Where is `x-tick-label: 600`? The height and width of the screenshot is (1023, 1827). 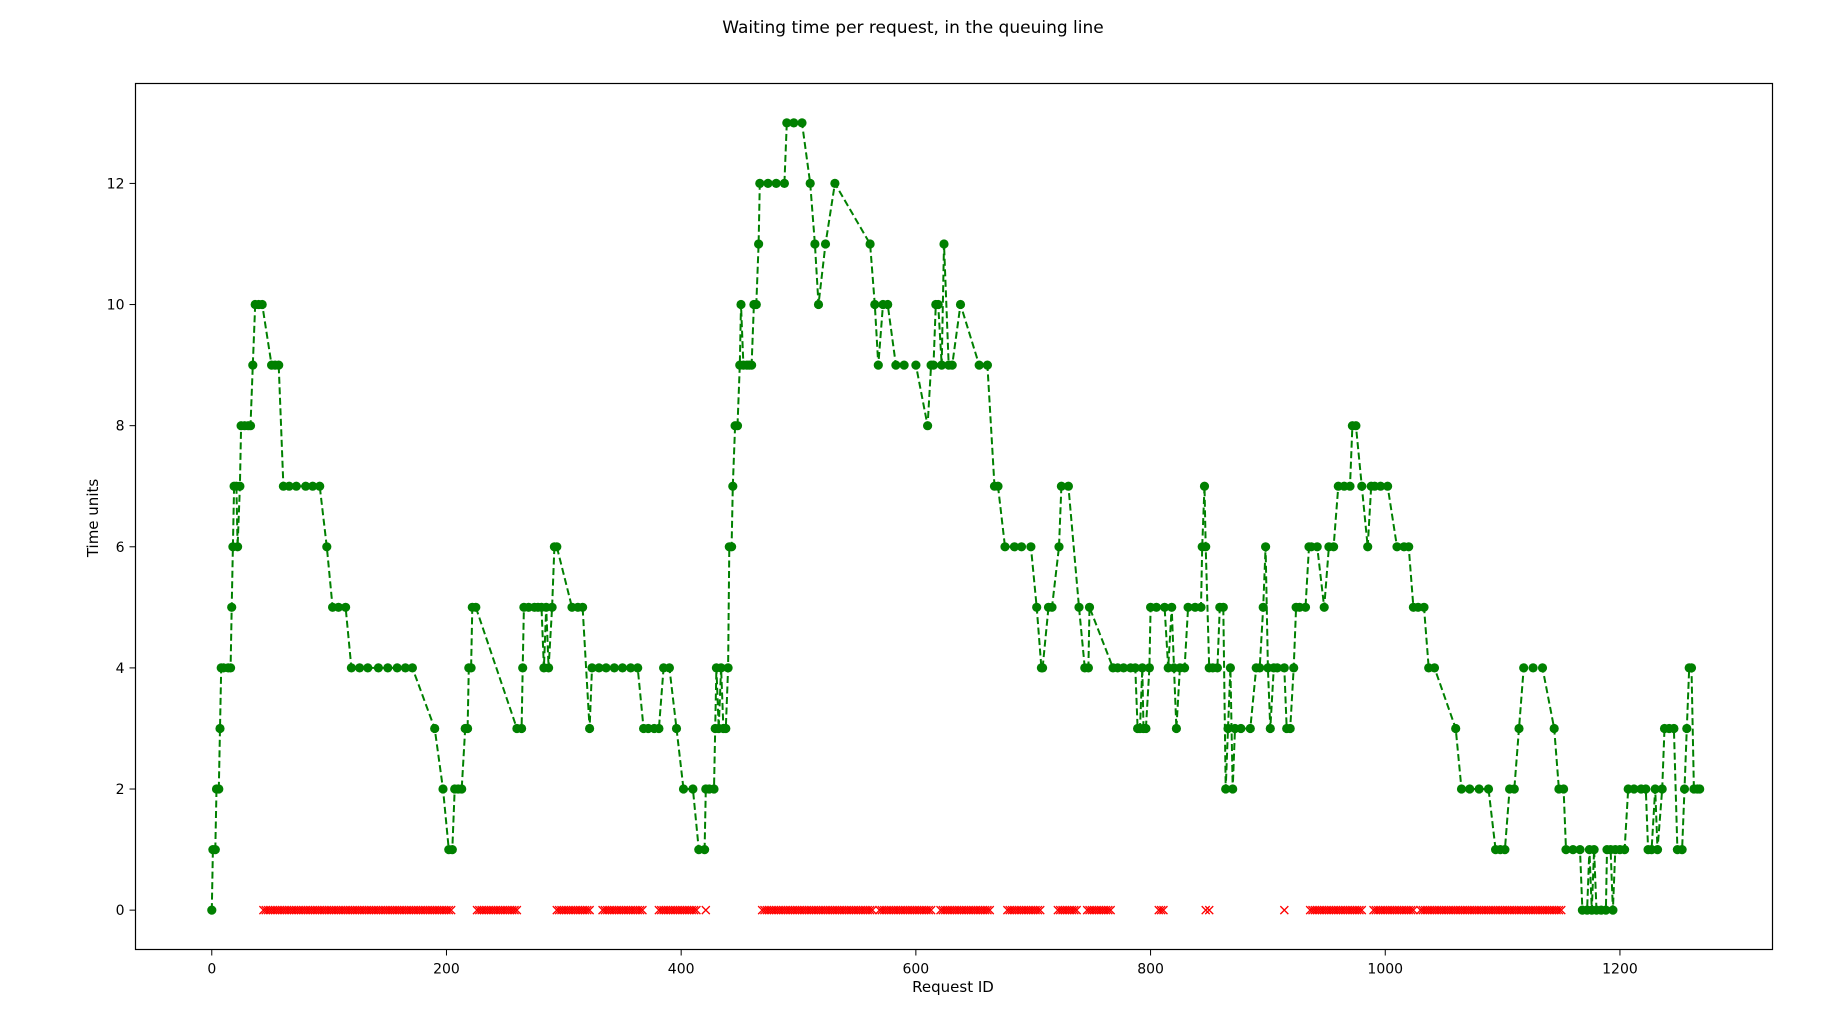
x-tick-label: 600 is located at coordinates (915, 970).